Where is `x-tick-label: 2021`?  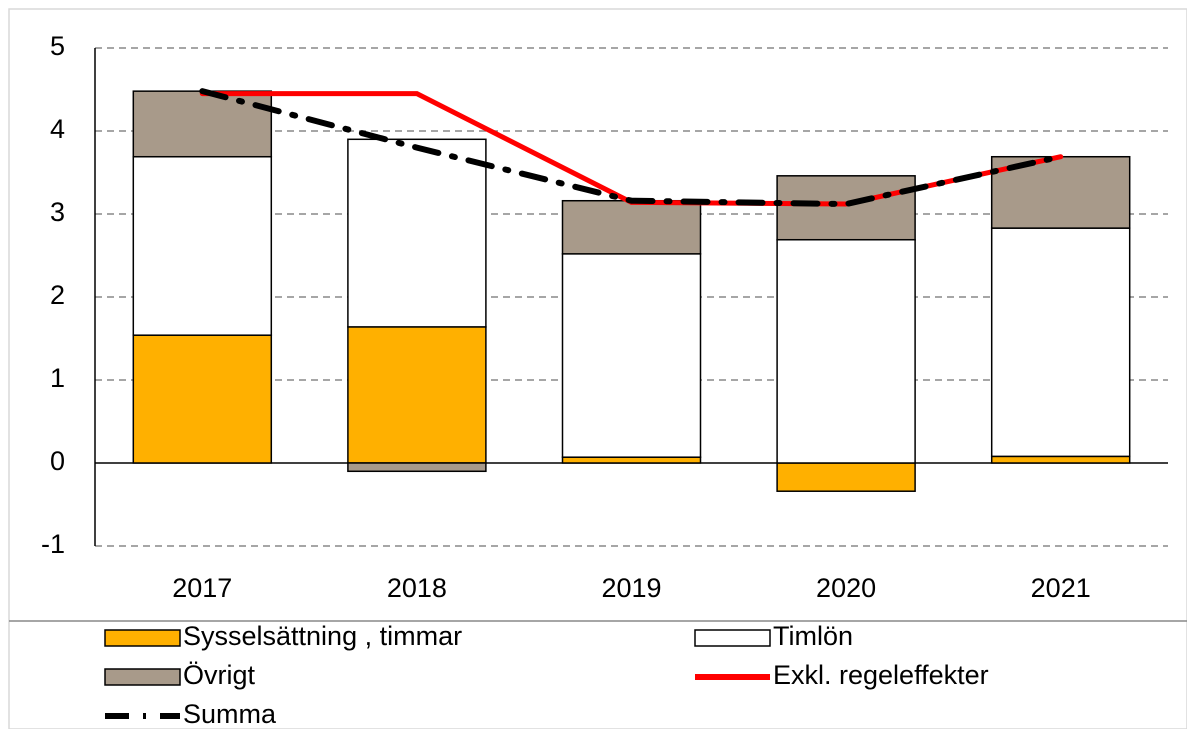 x-tick-label: 2021 is located at coordinates (1061, 588).